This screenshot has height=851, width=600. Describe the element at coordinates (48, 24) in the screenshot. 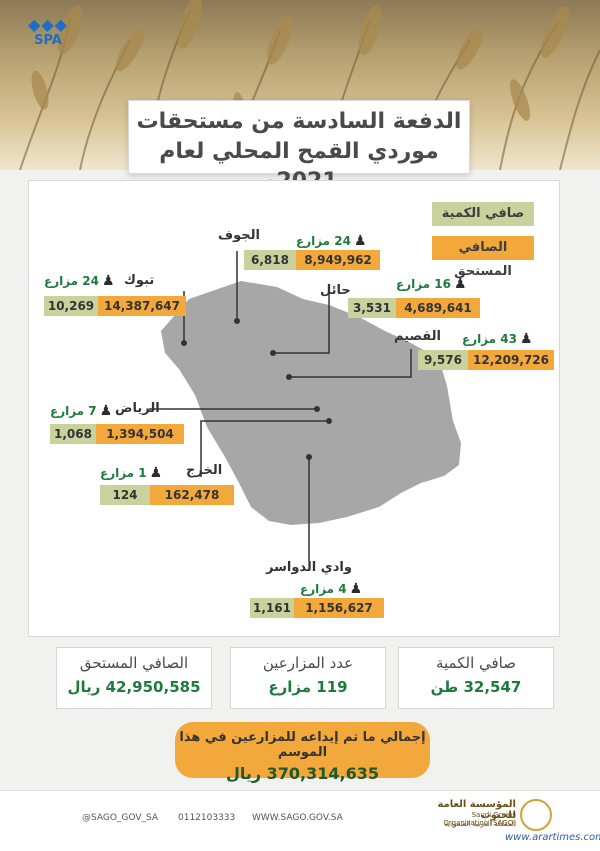

I see `spa-logo-mark: ◆◆◆` at that location.